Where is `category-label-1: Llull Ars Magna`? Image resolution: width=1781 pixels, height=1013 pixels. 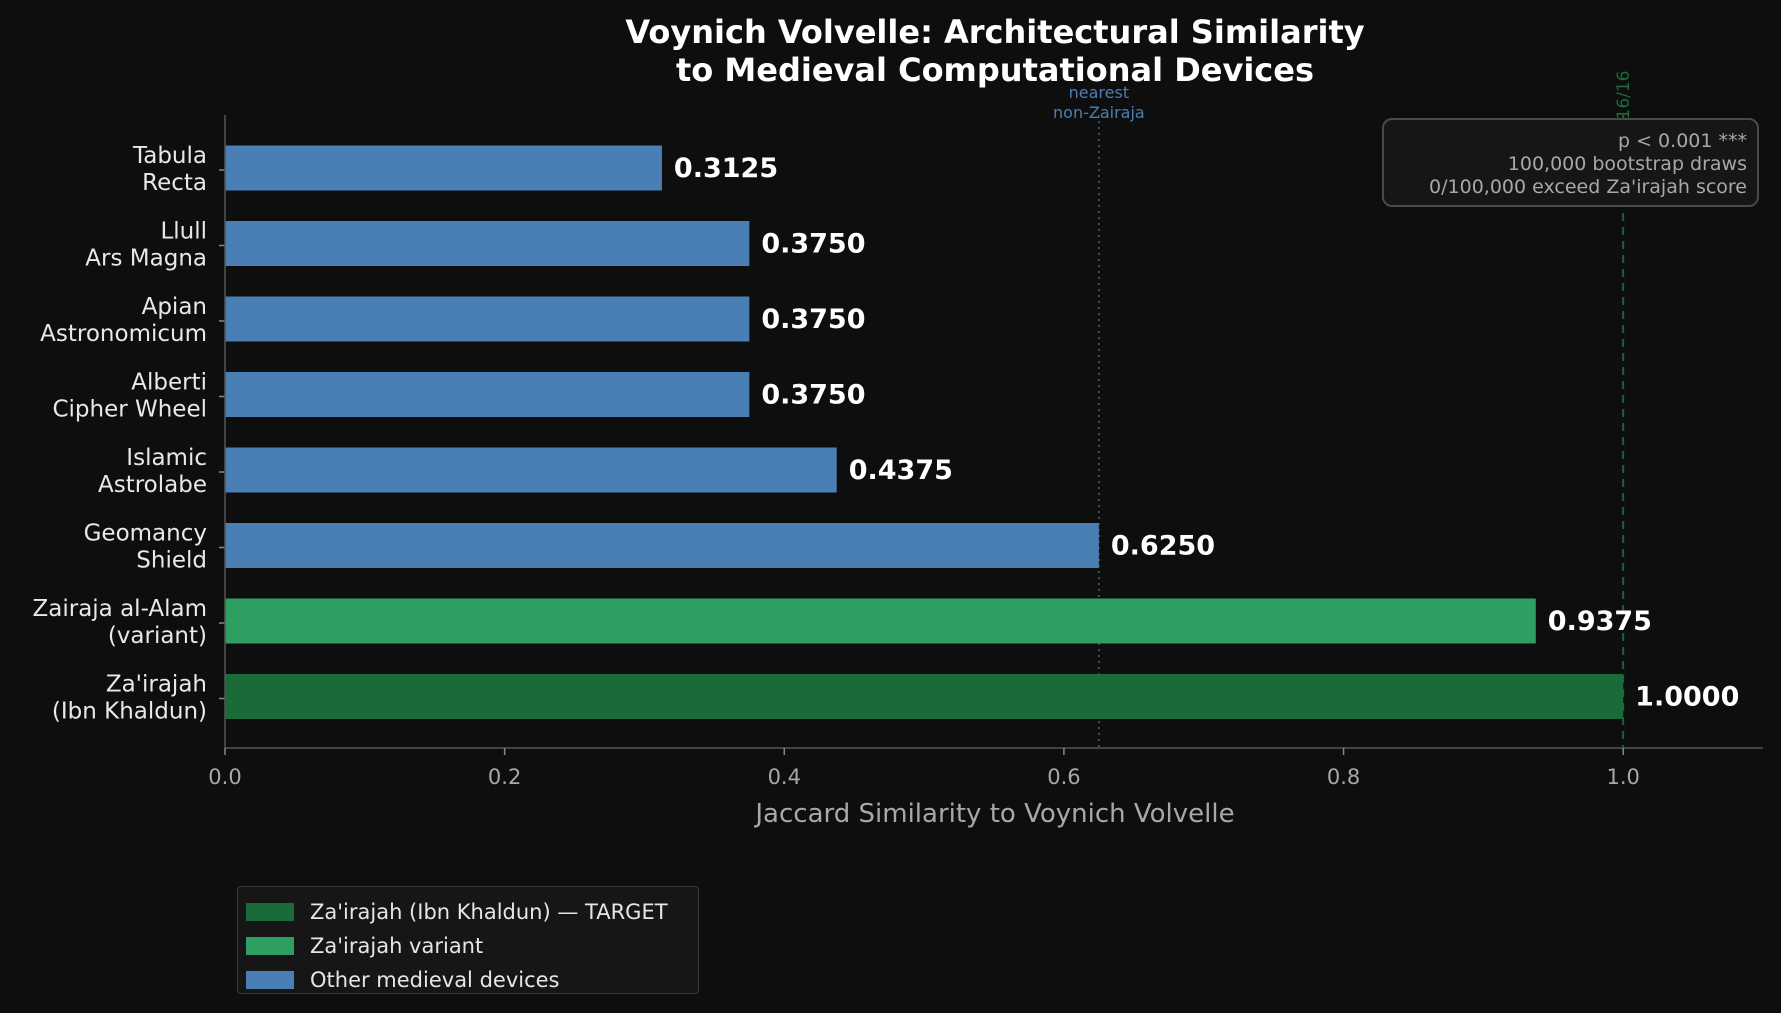
category-label-1: Llull Ars Magna is located at coordinates (146, 245).